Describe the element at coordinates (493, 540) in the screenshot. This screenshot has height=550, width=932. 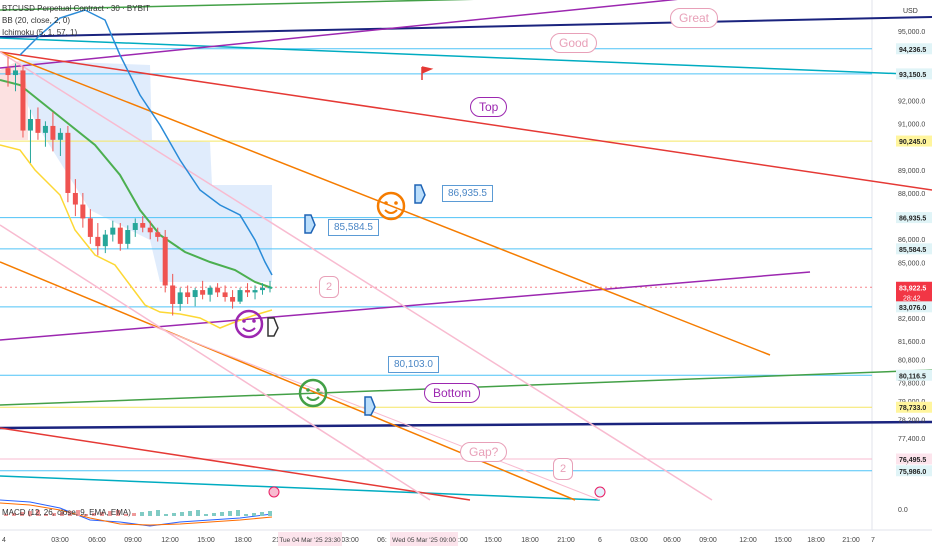
I see `time-tick-label: 15:00` at that location.